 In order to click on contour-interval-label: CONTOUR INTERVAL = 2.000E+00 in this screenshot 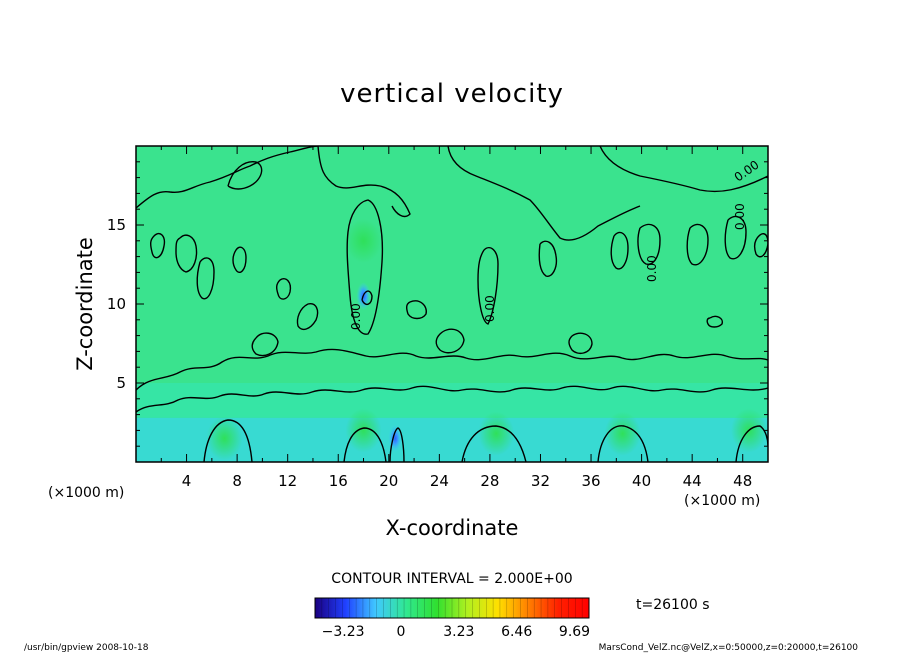, I will do `click(451, 579)`.